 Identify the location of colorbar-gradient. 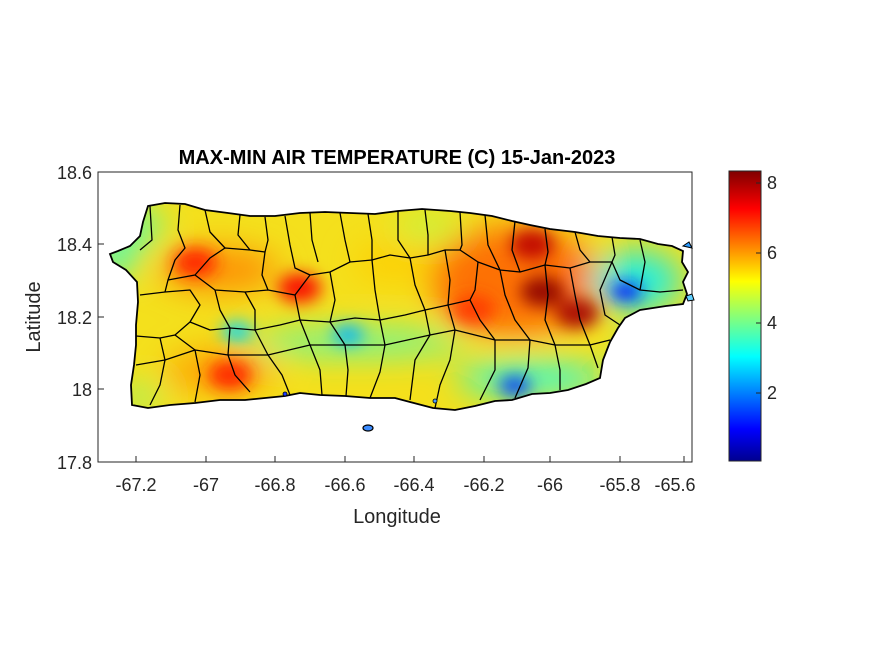
(745, 316).